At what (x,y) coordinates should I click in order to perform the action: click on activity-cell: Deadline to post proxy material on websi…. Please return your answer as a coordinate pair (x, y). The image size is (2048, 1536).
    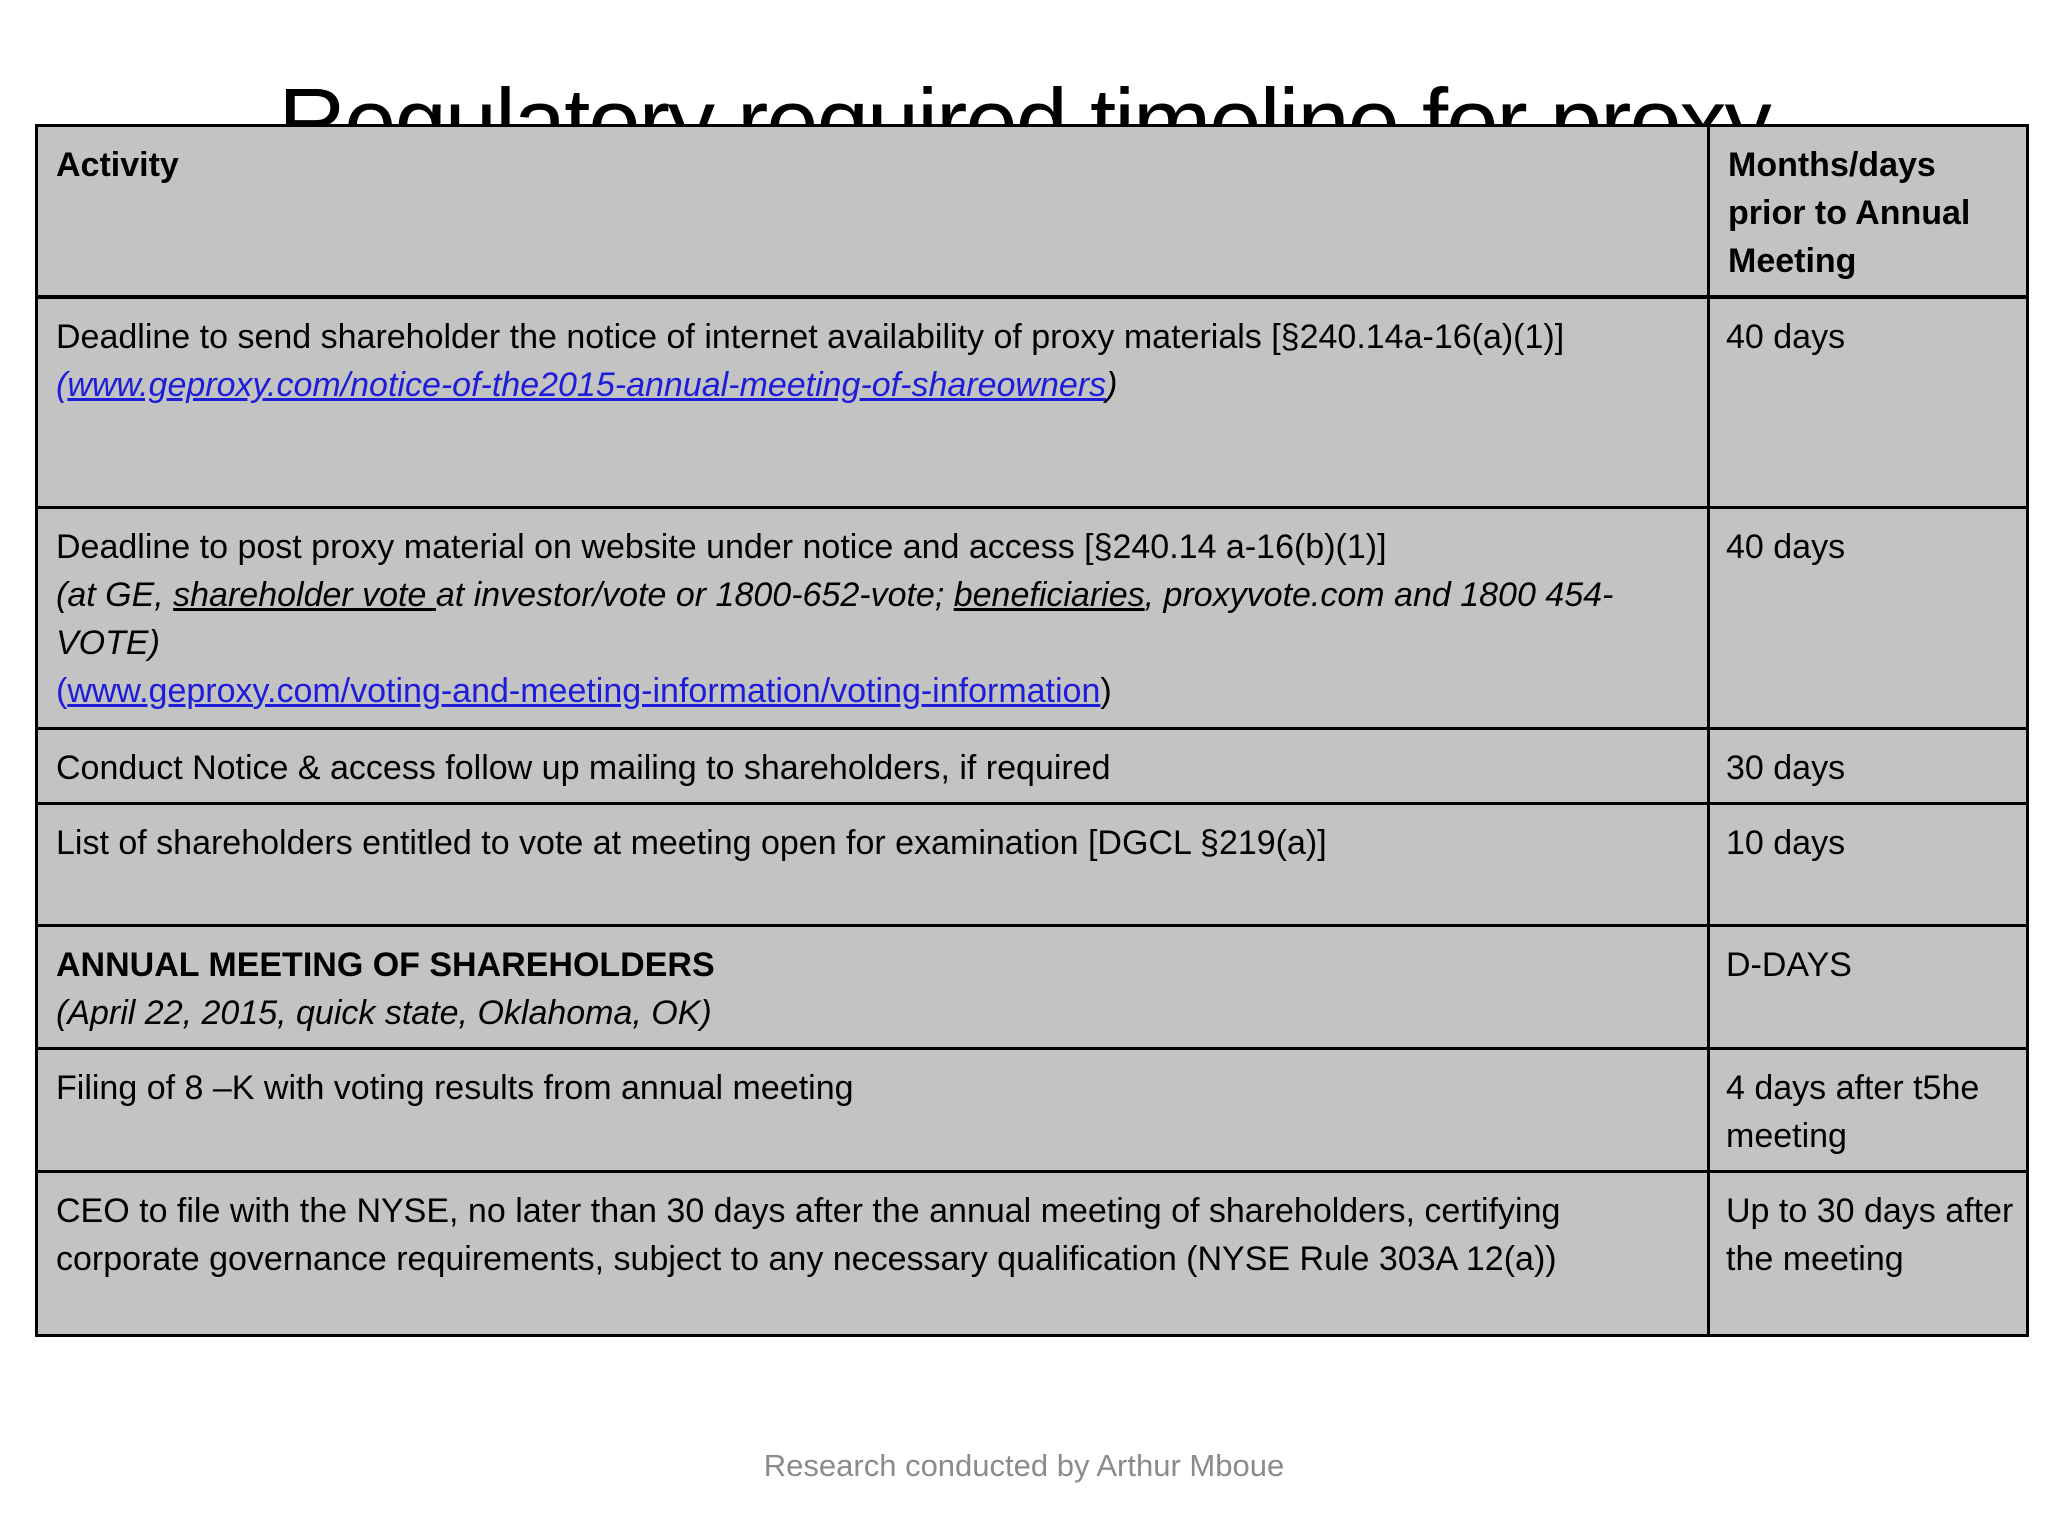
    Looking at the image, I should click on (872, 617).